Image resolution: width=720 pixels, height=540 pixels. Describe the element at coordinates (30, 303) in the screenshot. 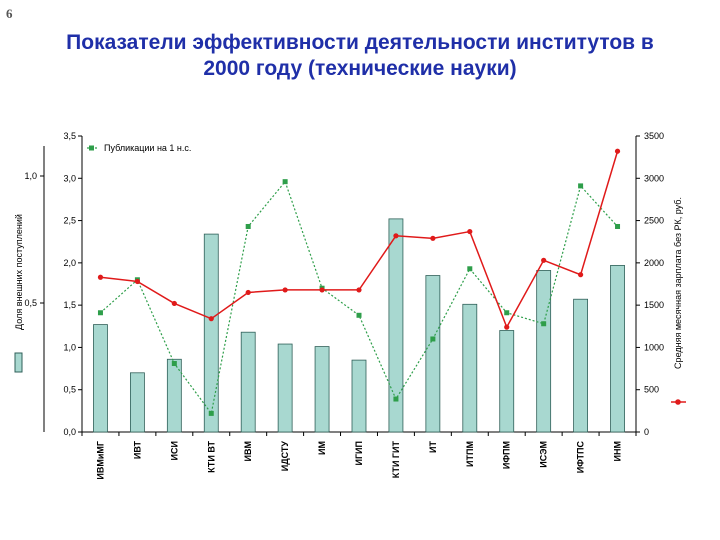

I see `outer-tick-label: 0,5` at that location.